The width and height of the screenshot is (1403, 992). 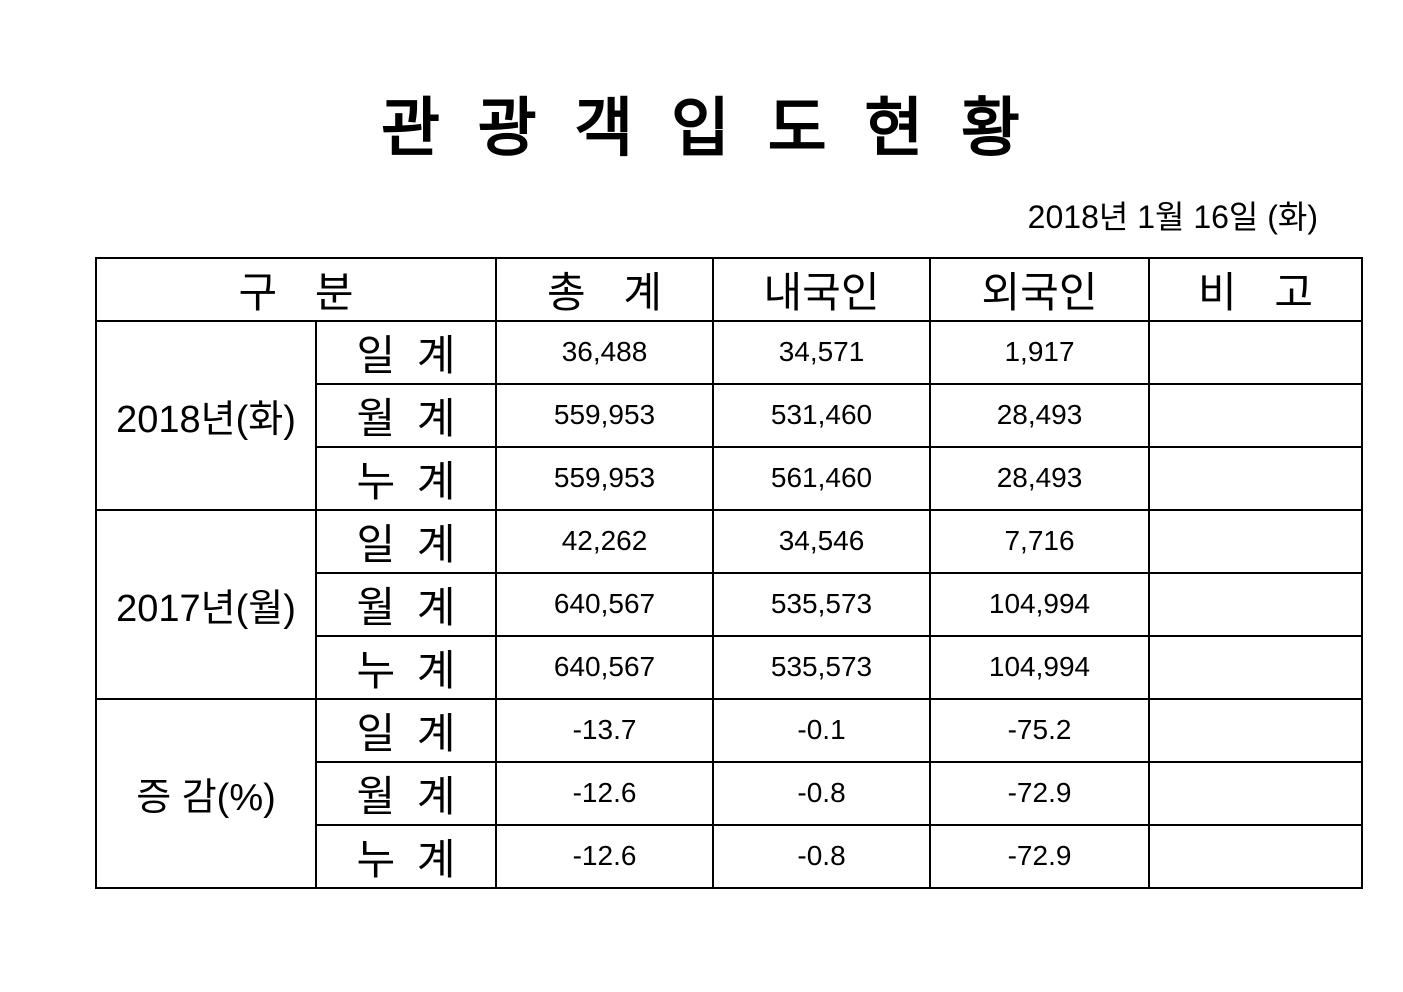 What do you see at coordinates (1172, 216) in the screenshot?
I see `report-date: 2018년 1월 16일 (화)` at bounding box center [1172, 216].